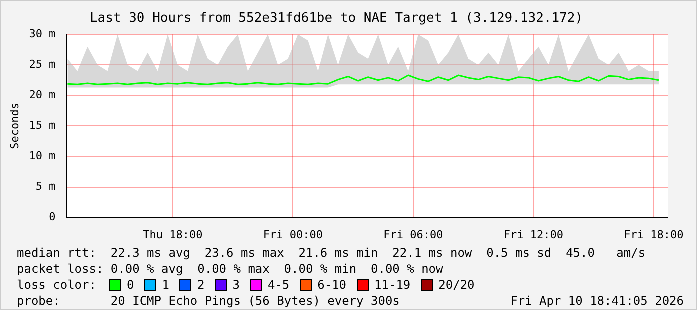 The height and width of the screenshot is (310, 697). Describe the element at coordinates (230, 269) in the screenshot. I see `text: packet loss: 0.00 % avg 0.00 % max 0.00 % min 0.00 % now` at that location.